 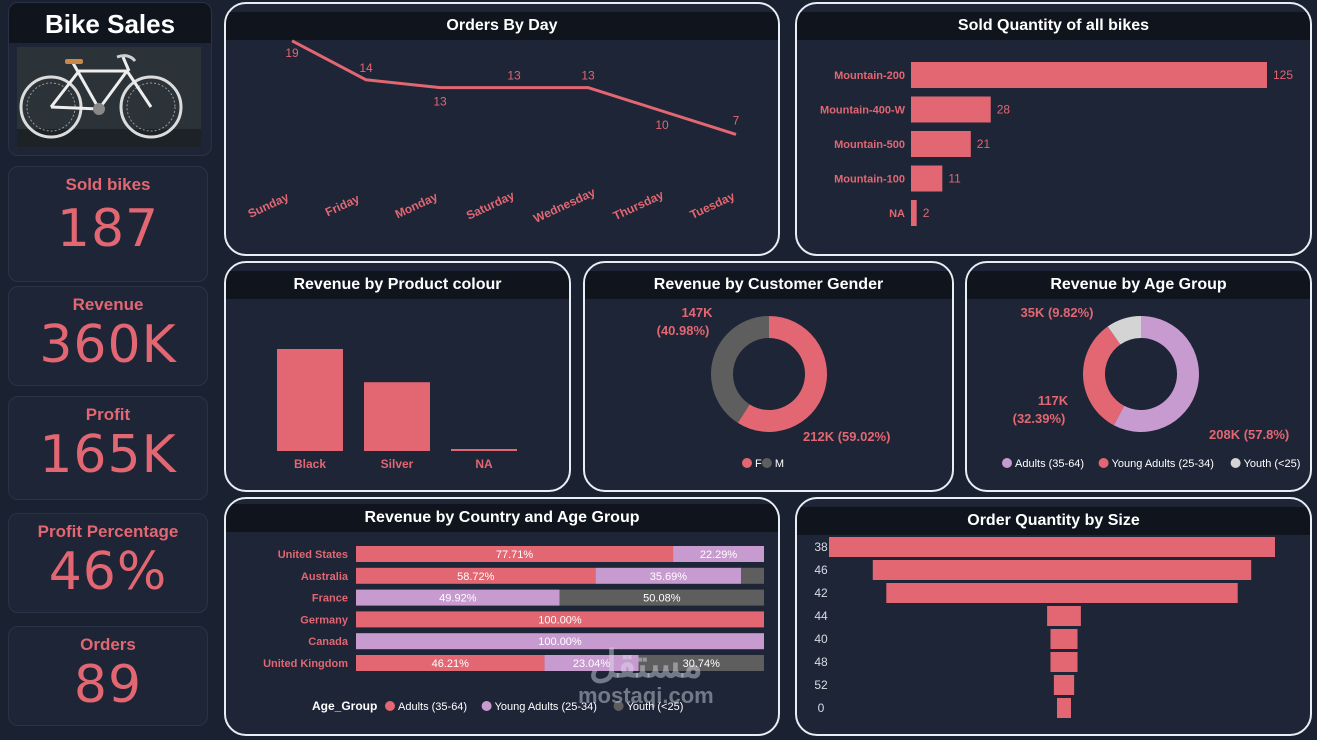 I want to click on kpi-label: Revenue, so click(x=108, y=304).